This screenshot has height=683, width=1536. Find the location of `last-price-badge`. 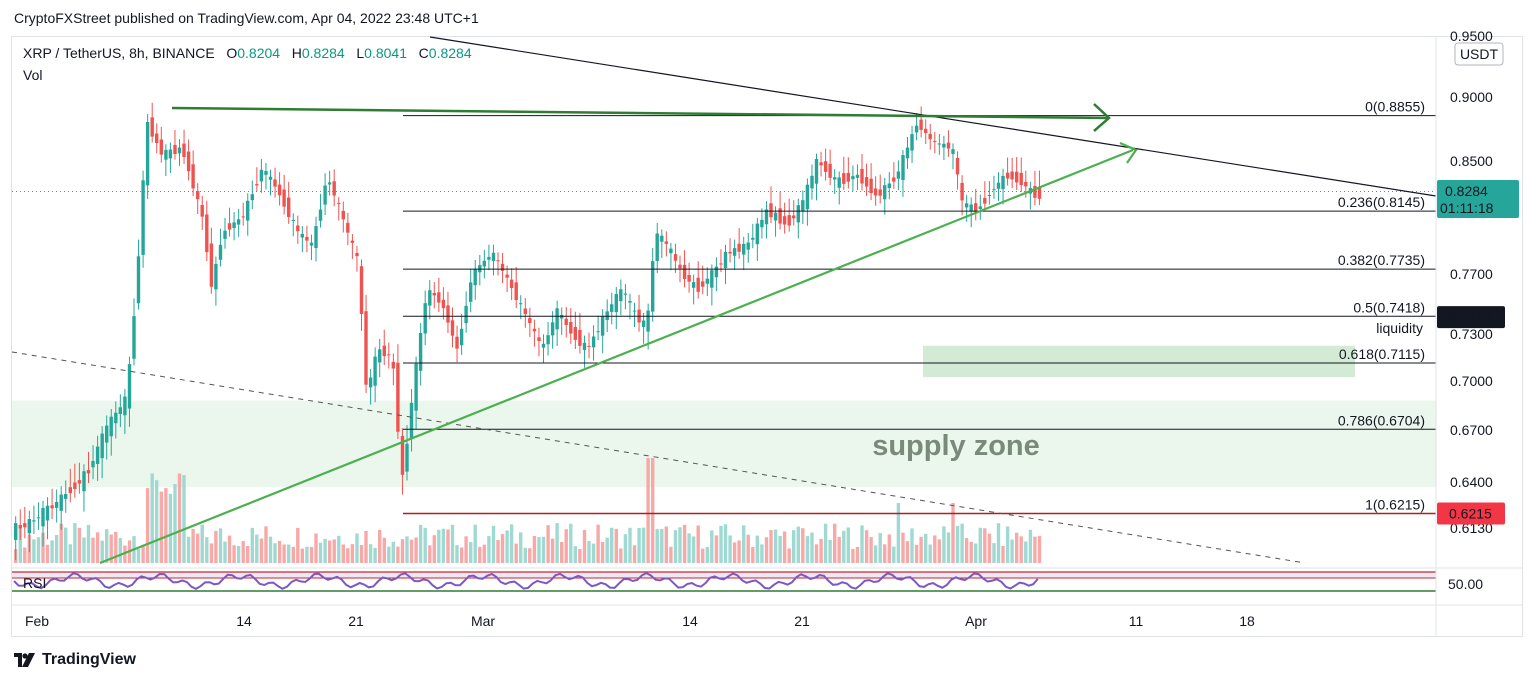

last-price-badge is located at coordinates (1478, 199).